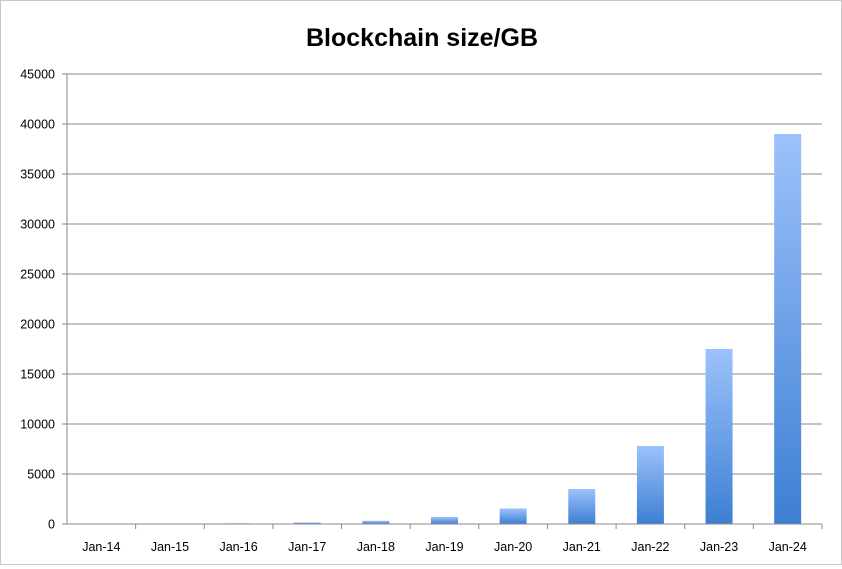 The image size is (842, 569). I want to click on x-tick-label: Jan-20, so click(513, 547).